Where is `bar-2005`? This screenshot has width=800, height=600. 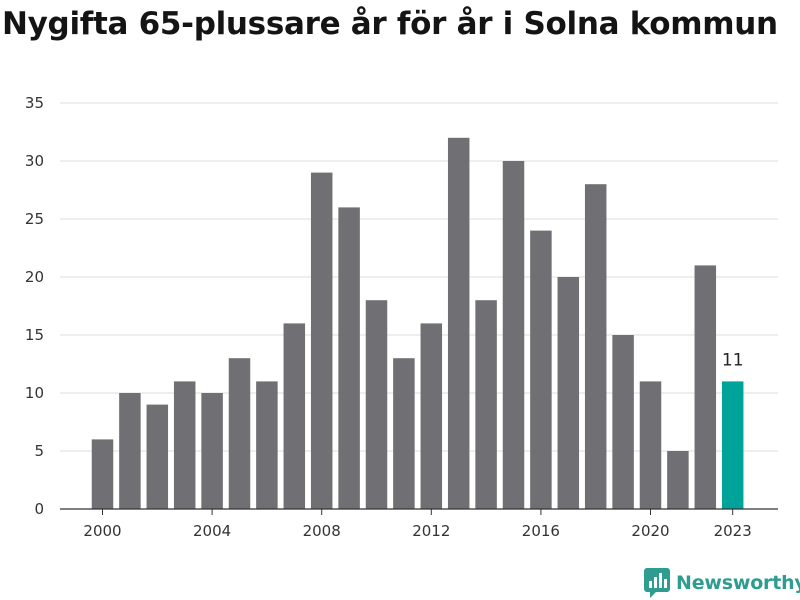
bar-2005 is located at coordinates (239, 433).